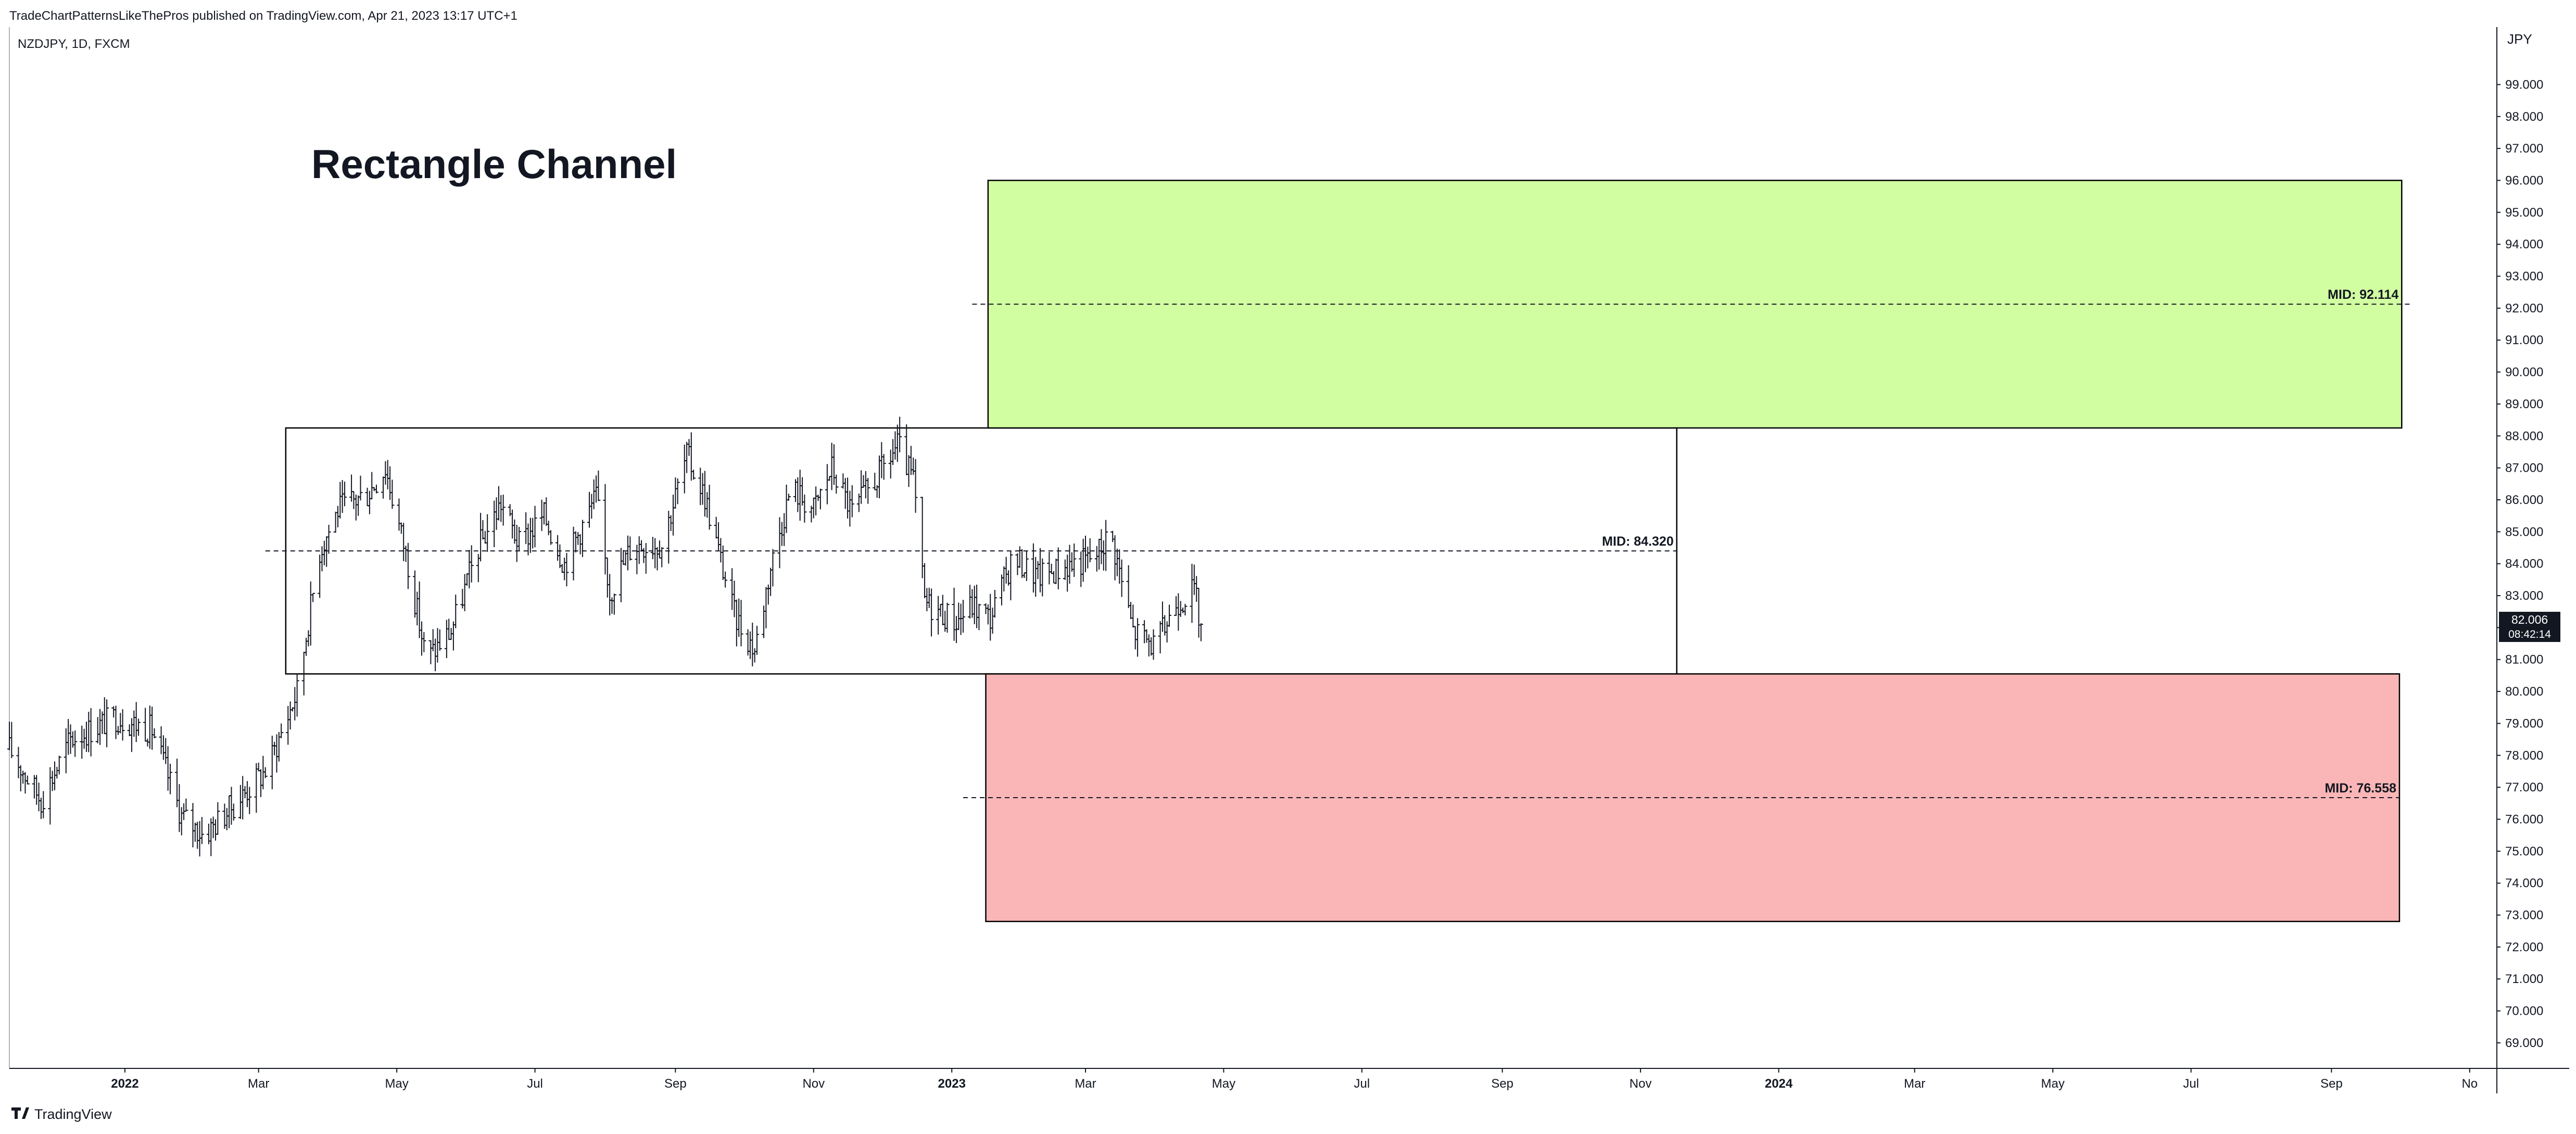  What do you see at coordinates (2524, 660) in the screenshot?
I see `price-tick-label: 81.000` at bounding box center [2524, 660].